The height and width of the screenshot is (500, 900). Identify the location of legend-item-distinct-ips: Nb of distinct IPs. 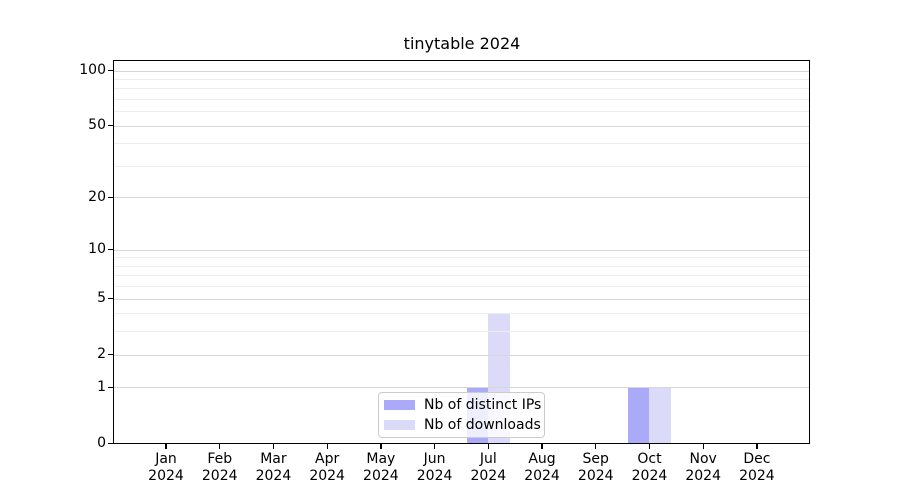
(464, 405).